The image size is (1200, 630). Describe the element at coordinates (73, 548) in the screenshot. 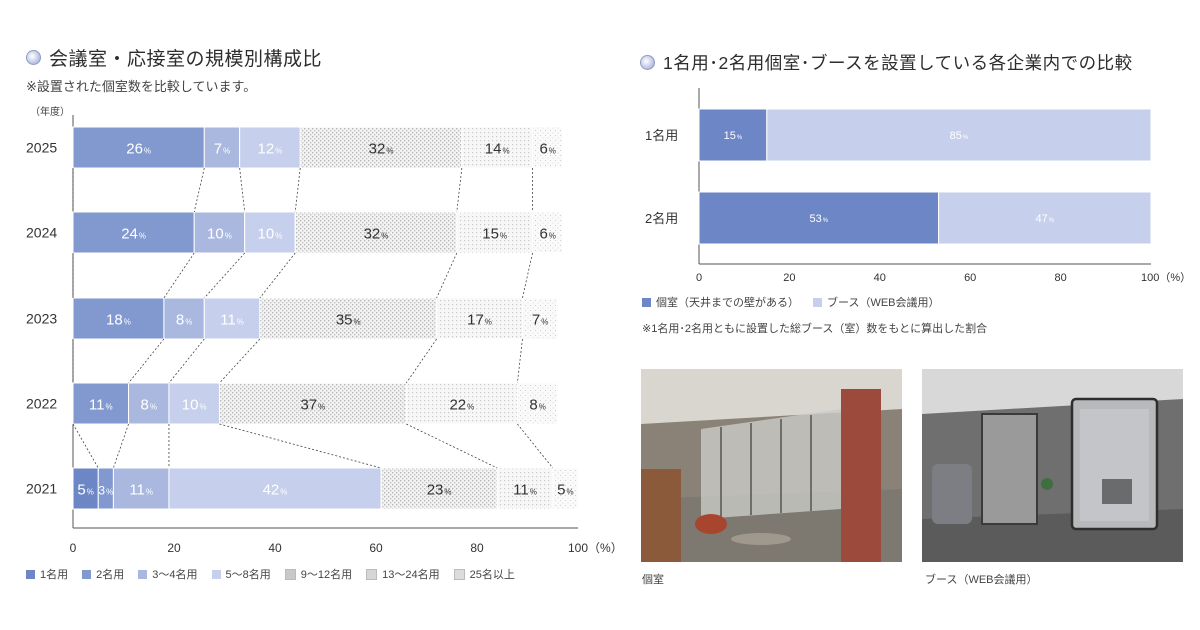

I see `left-x-tick-label: 0` at that location.